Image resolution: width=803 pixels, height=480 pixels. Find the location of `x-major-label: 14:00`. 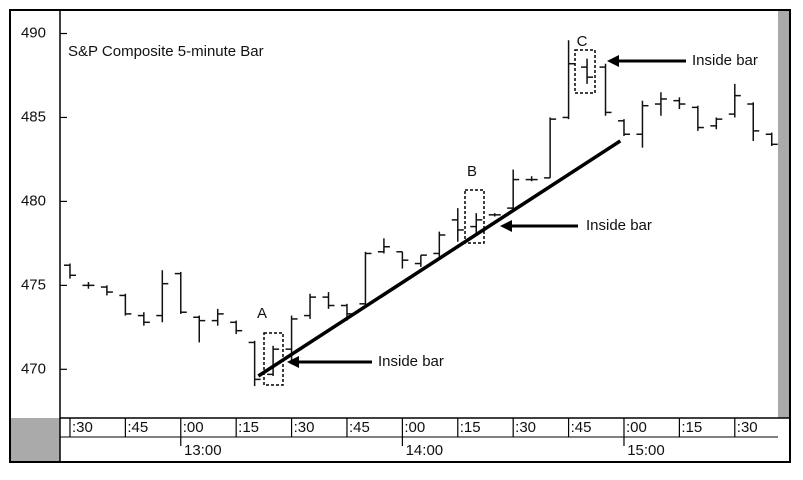

x-major-label: 14:00 is located at coordinates (425, 450).